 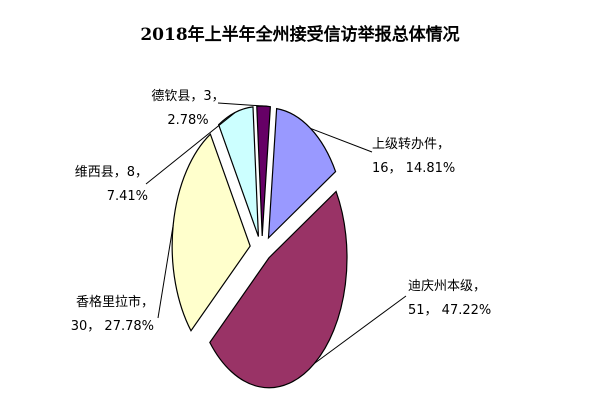 What do you see at coordinates (447, 286) in the screenshot?
I see `slice-label-line1-1: 迪庆州本级，` at bounding box center [447, 286].